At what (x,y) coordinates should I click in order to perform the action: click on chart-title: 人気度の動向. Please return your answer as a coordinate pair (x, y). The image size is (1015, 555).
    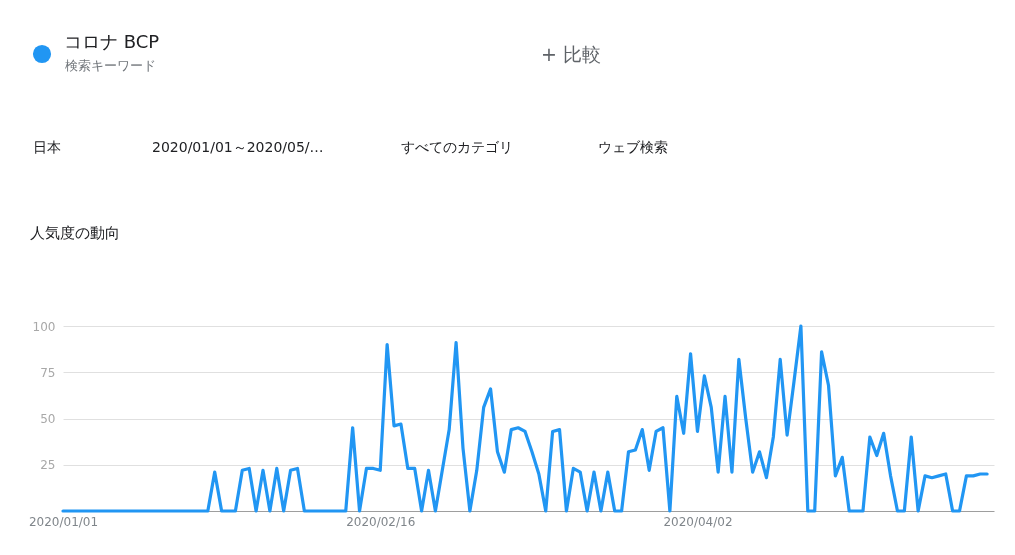
    Looking at the image, I should click on (75, 233).